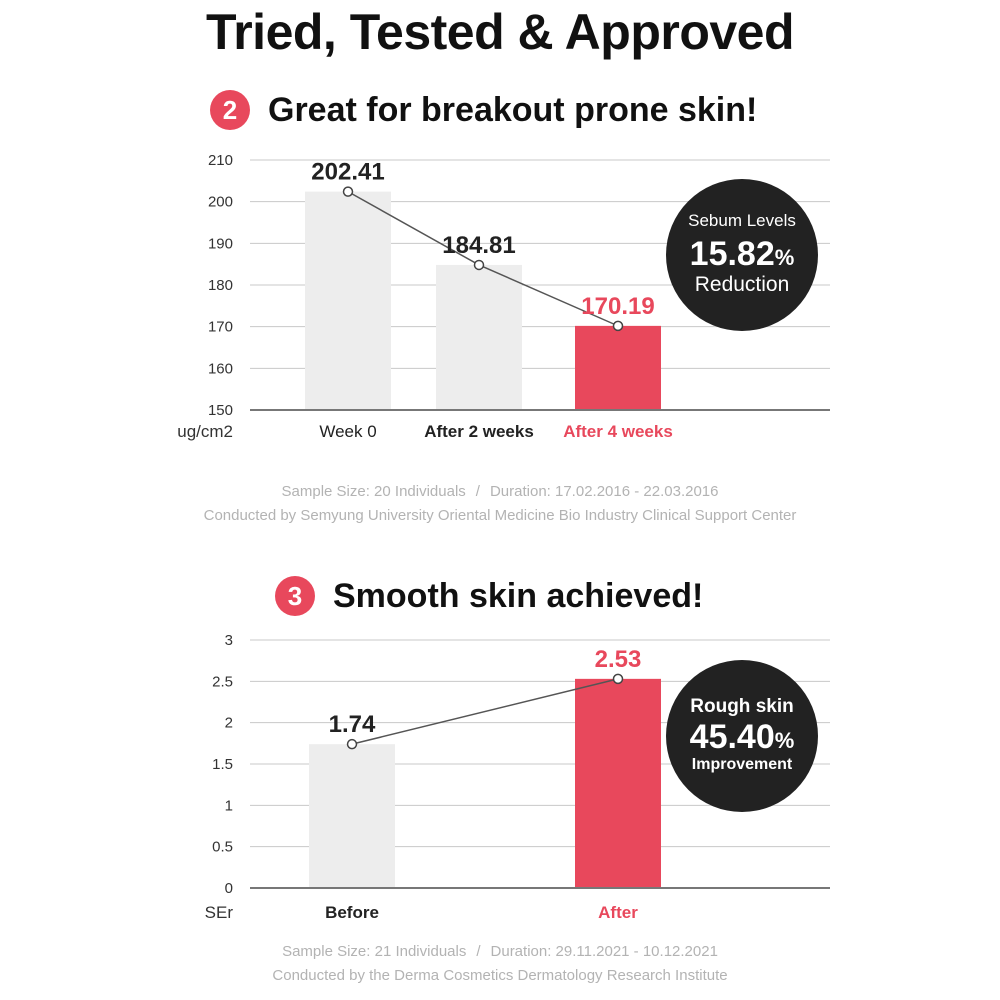 Image resolution: width=1000 pixels, height=1000 pixels. Describe the element at coordinates (205, 431) in the screenshot. I see `y-axis-unit-label: ug/cm2` at that location.